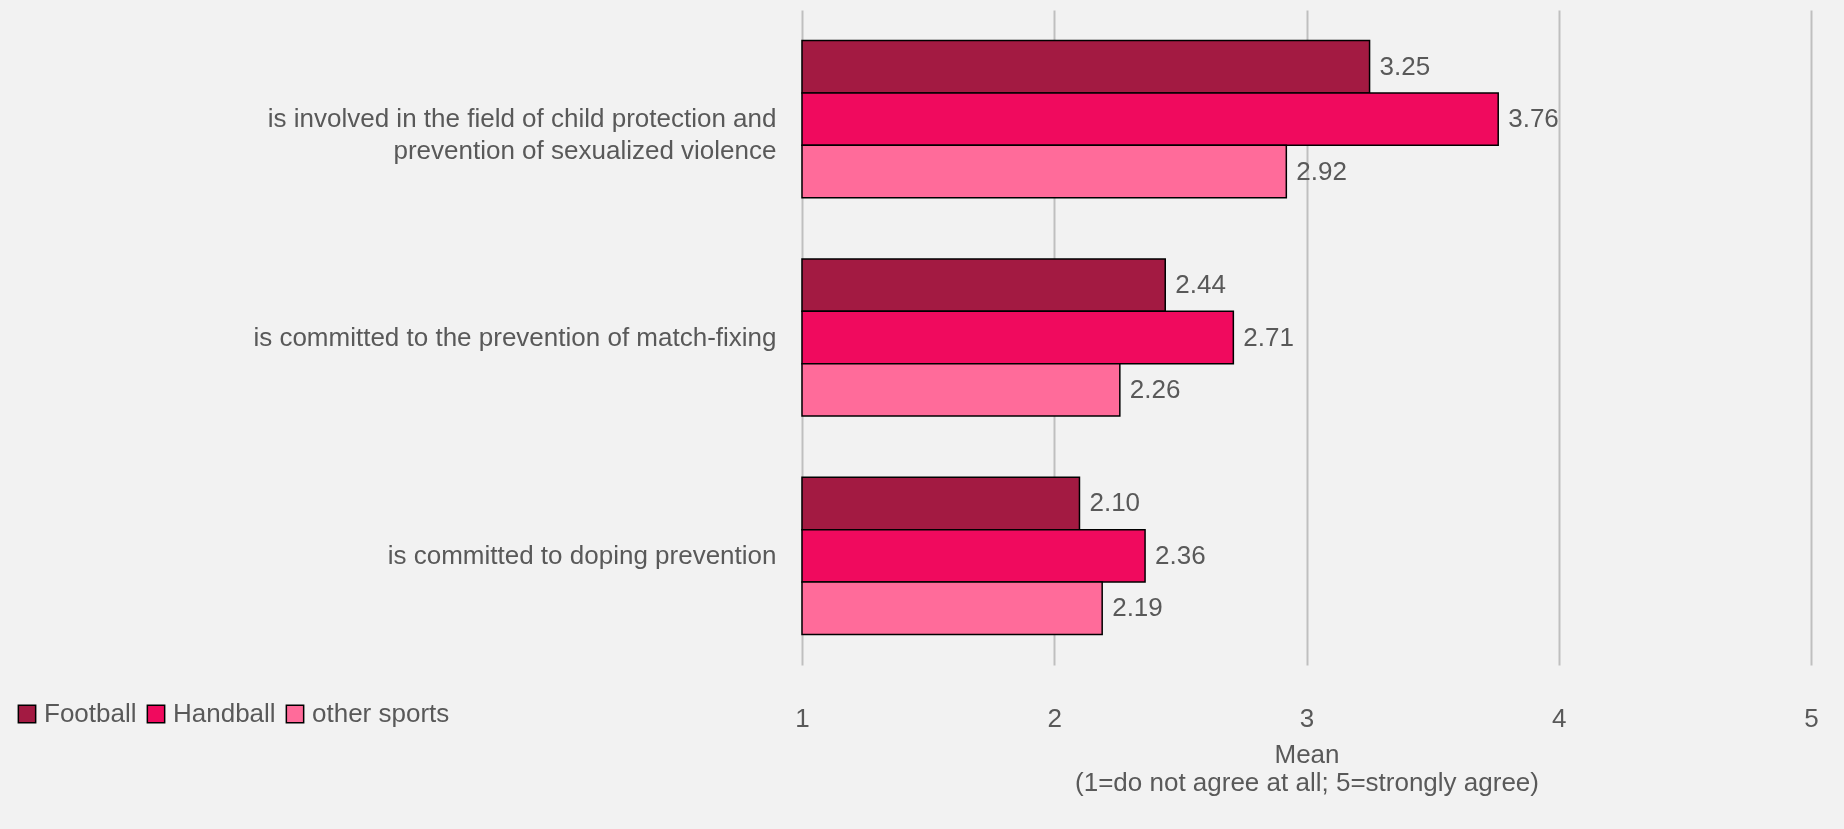 This screenshot has width=1844, height=829. I want to click on data-label: 2.71, so click(1268, 336).